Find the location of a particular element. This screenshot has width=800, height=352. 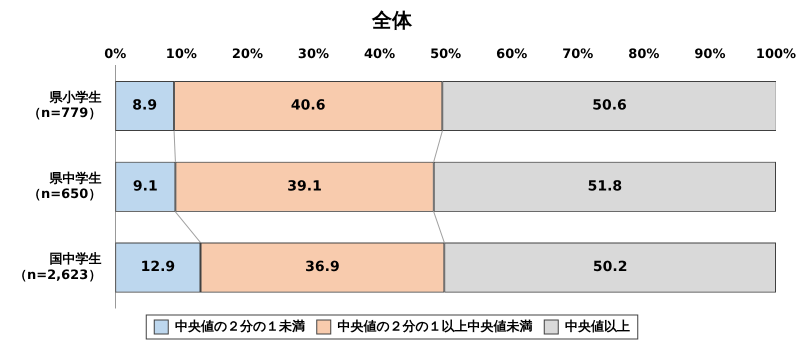

chart-title: 全体 is located at coordinates (392, 20).